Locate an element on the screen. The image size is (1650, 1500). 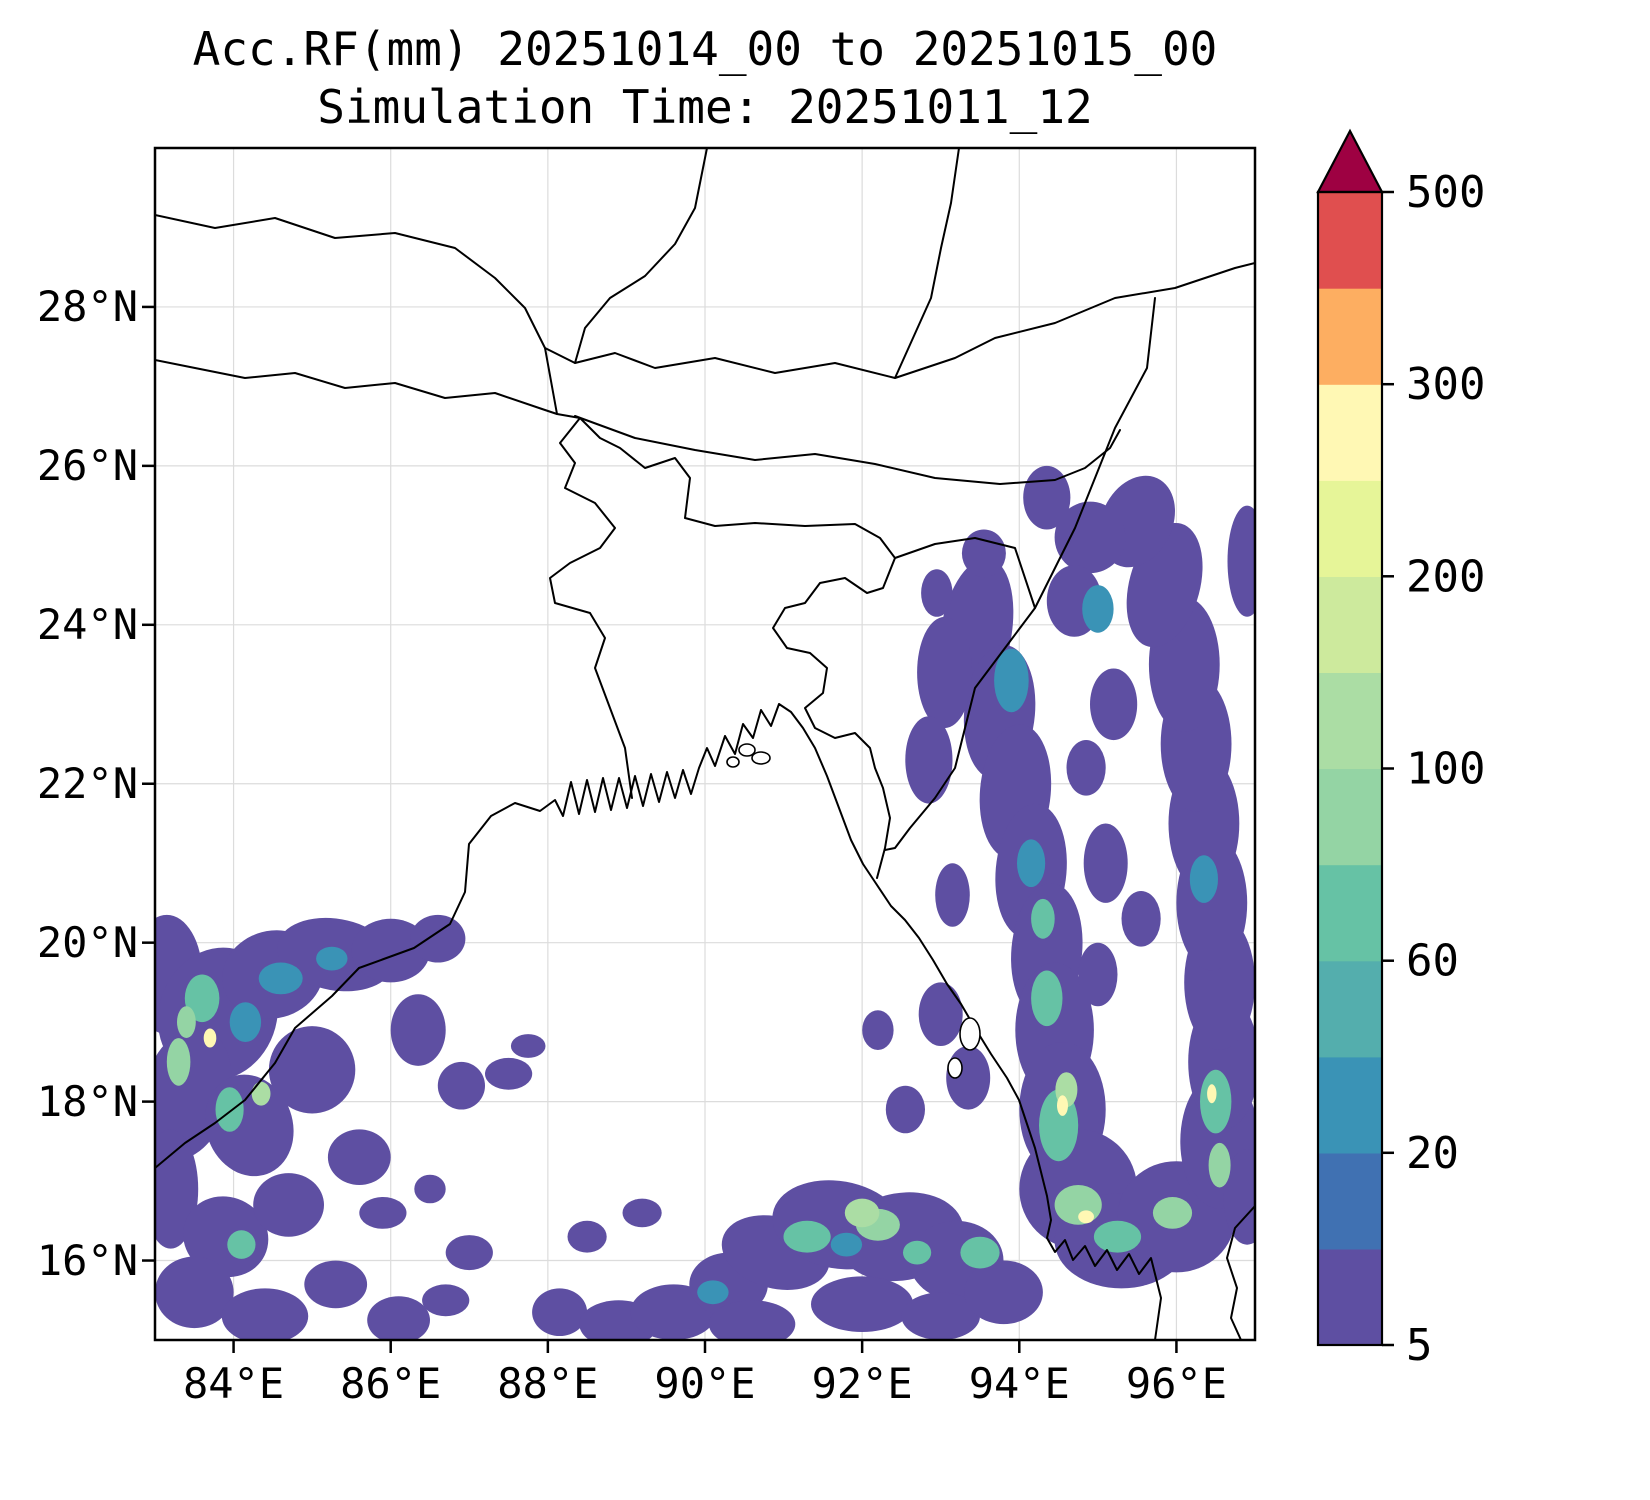
y-tick-label: 24°N is located at coordinates (87, 624).